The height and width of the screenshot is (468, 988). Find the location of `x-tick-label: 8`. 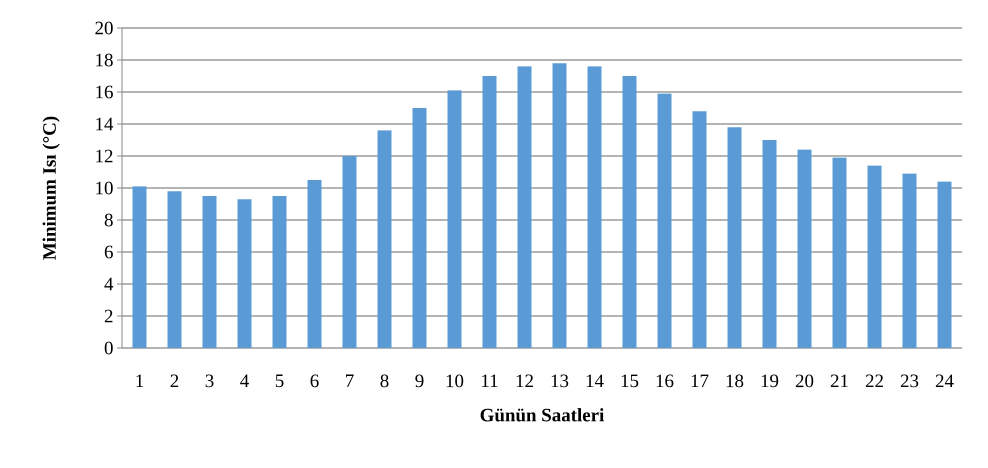

x-tick-label: 8 is located at coordinates (384, 381).